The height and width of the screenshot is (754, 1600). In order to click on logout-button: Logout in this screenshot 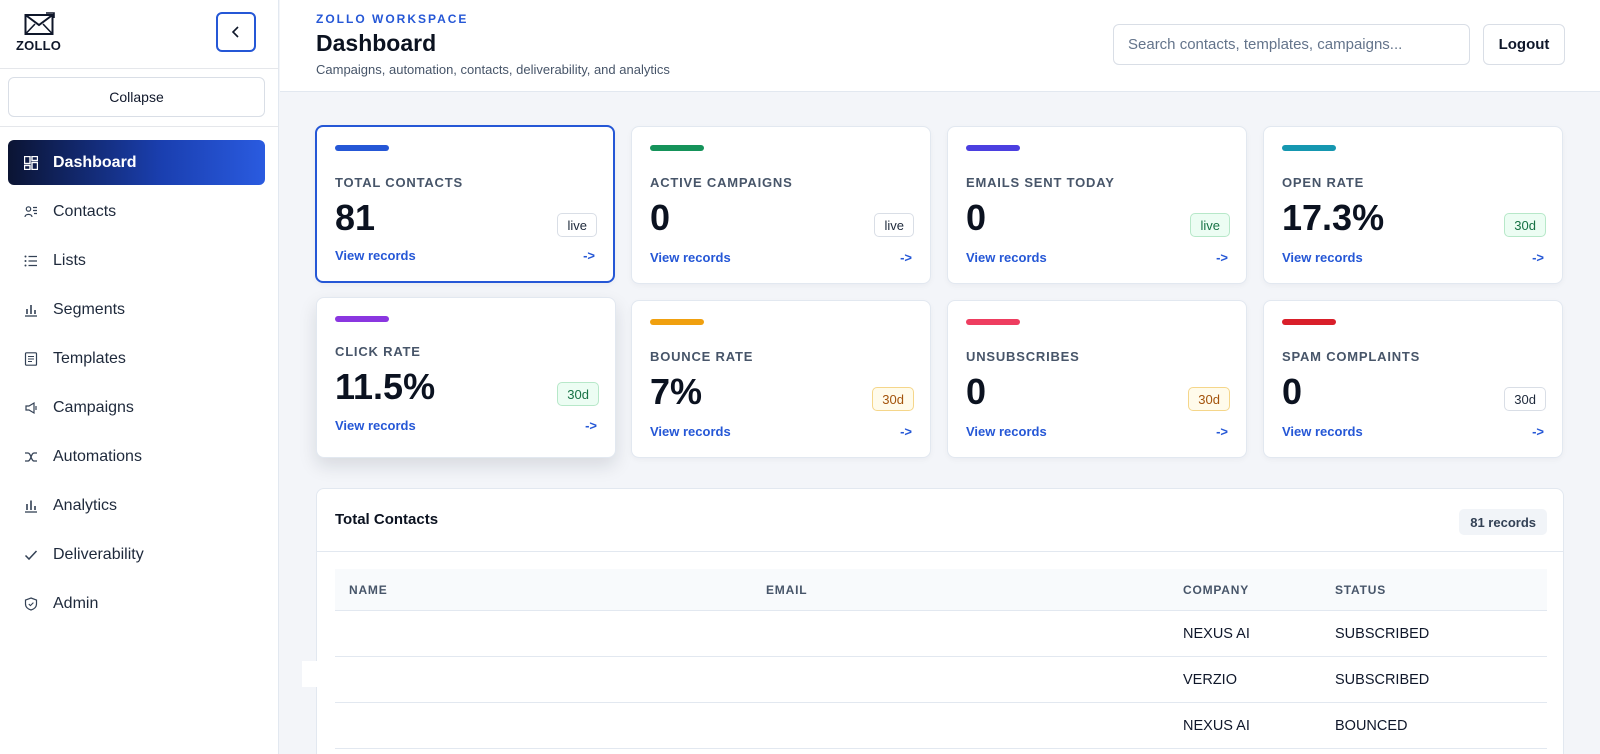, I will do `click(1524, 44)`.